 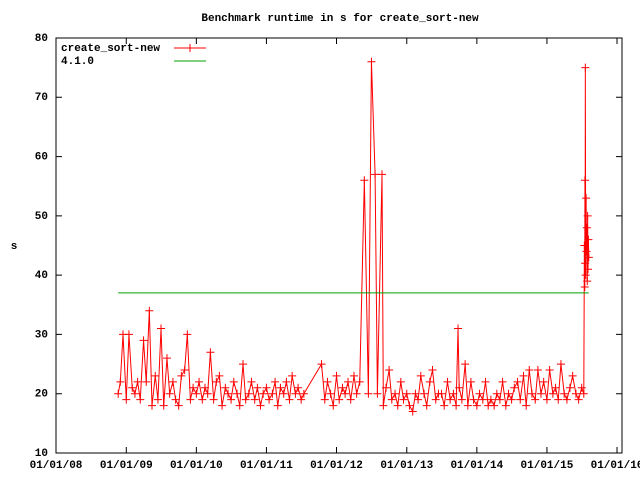 What do you see at coordinates (41, 98) in the screenshot?
I see `y-tick-label: 70` at bounding box center [41, 98].